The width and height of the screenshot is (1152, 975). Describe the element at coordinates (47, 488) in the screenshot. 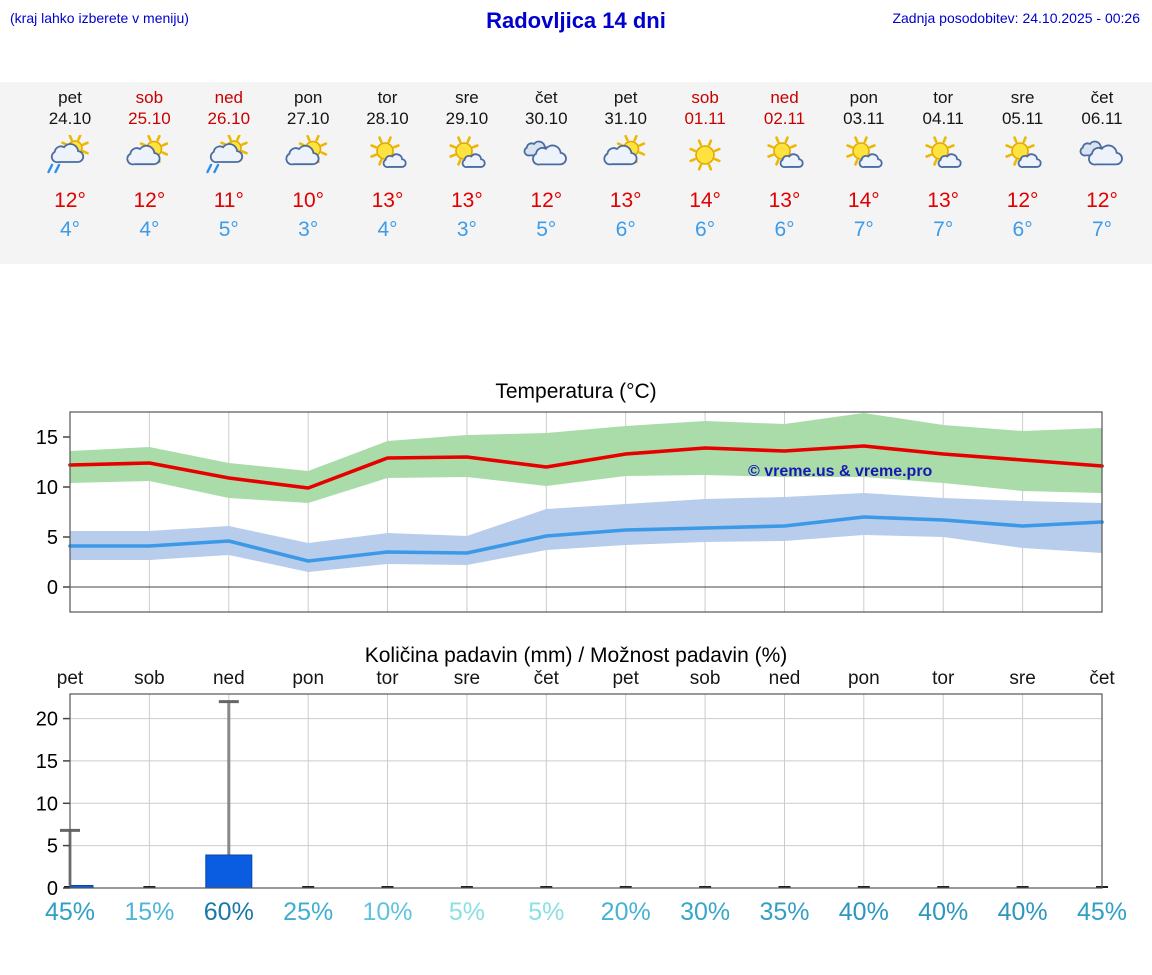

I see `temp-ytick-label: 10` at that location.